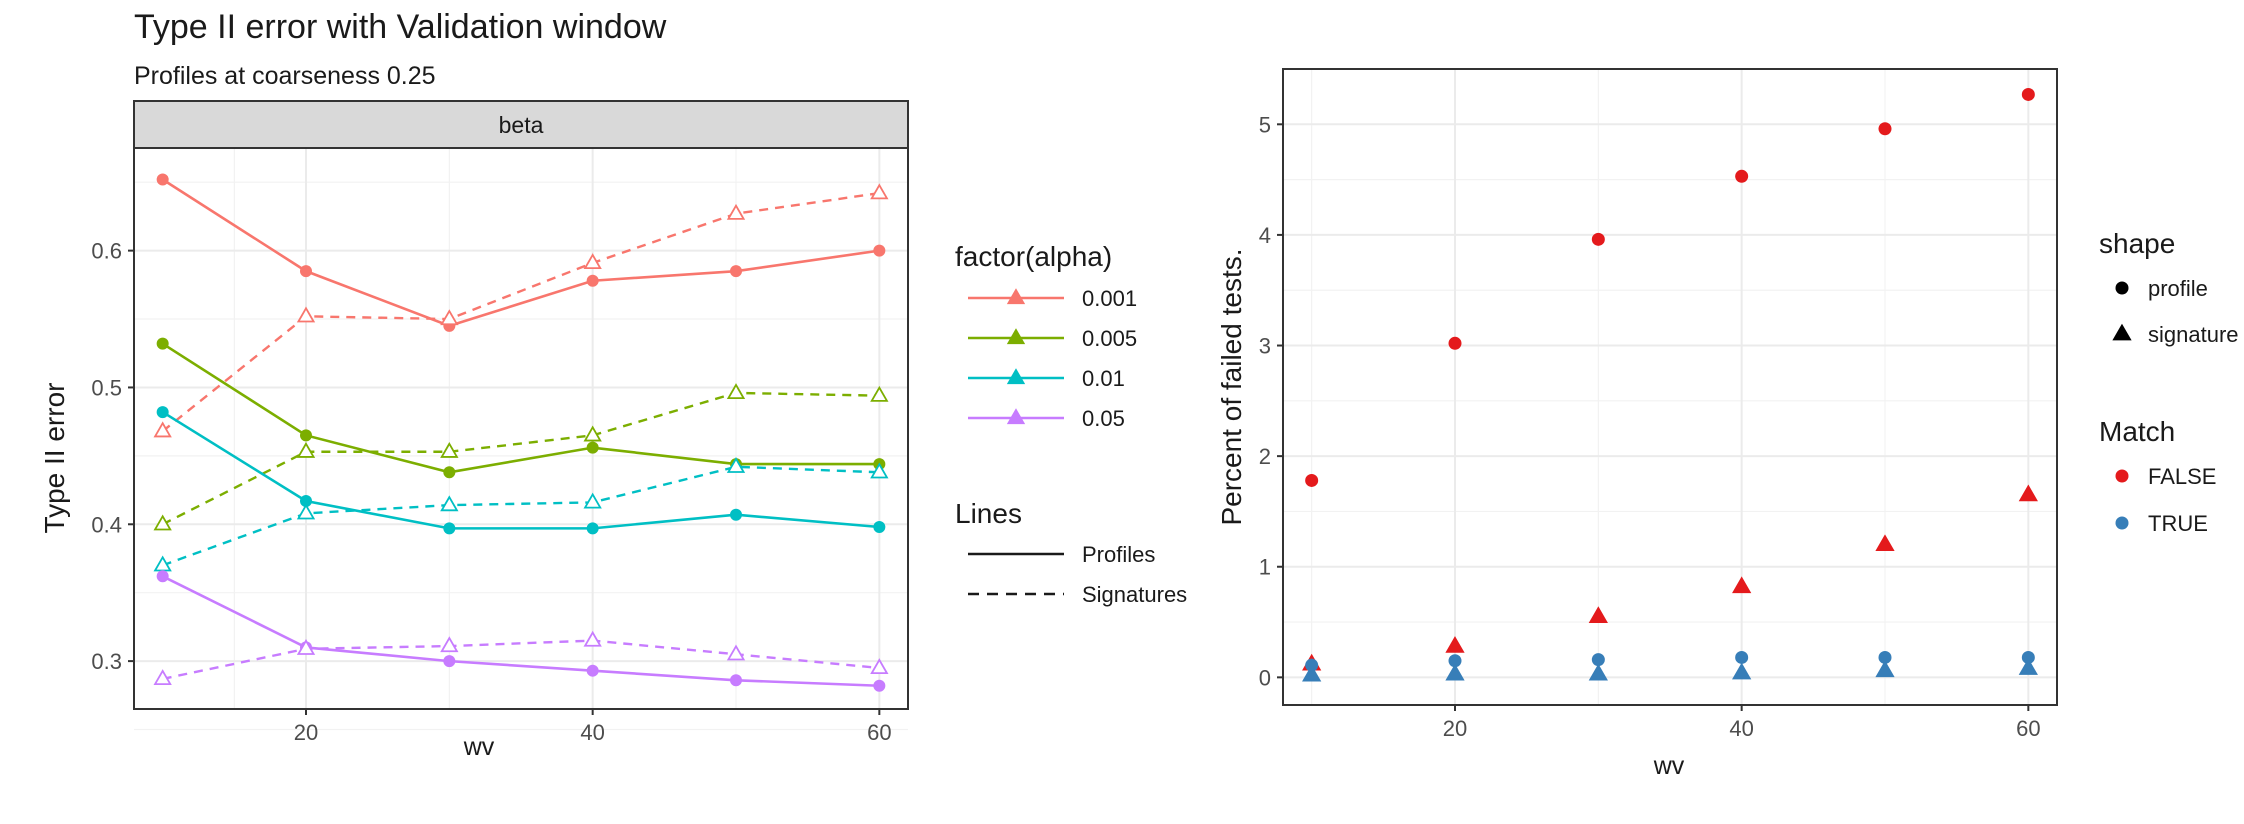 The height and width of the screenshot is (824, 2244). What do you see at coordinates (400, 27) in the screenshot?
I see `chart-title: Type II error with Validation window` at bounding box center [400, 27].